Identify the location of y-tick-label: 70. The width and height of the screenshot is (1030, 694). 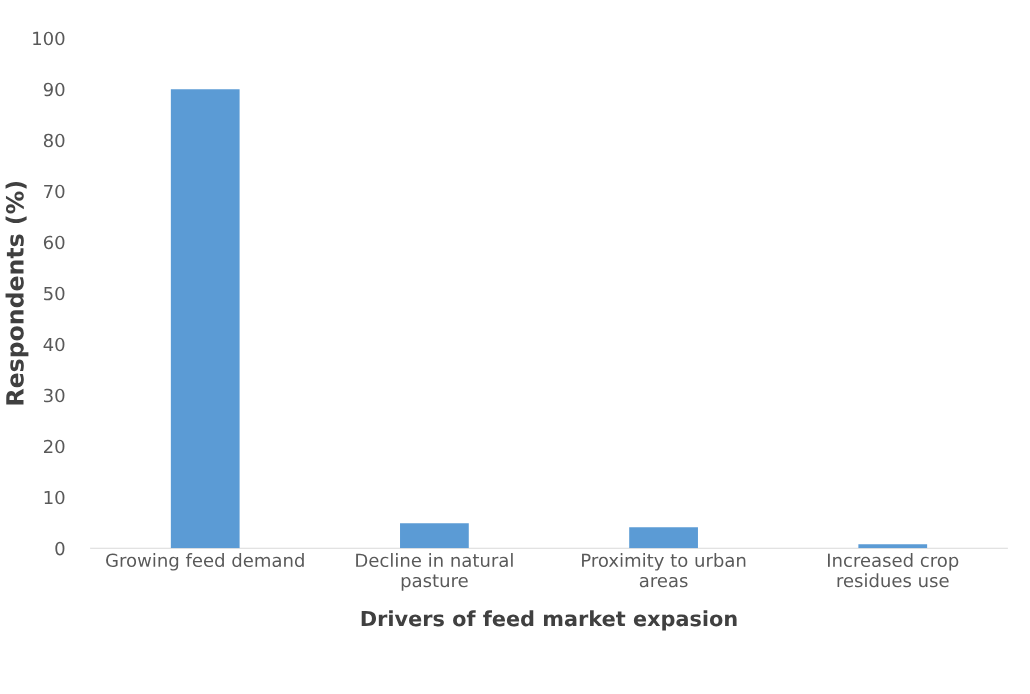
(54, 191).